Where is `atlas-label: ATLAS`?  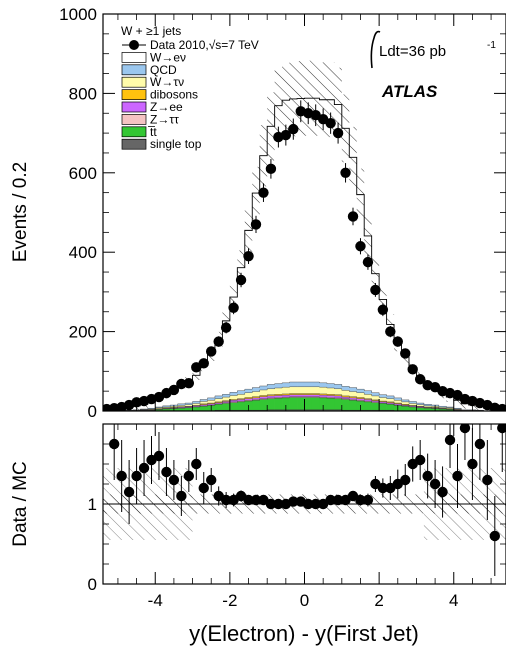 atlas-label: ATLAS is located at coordinates (409, 91).